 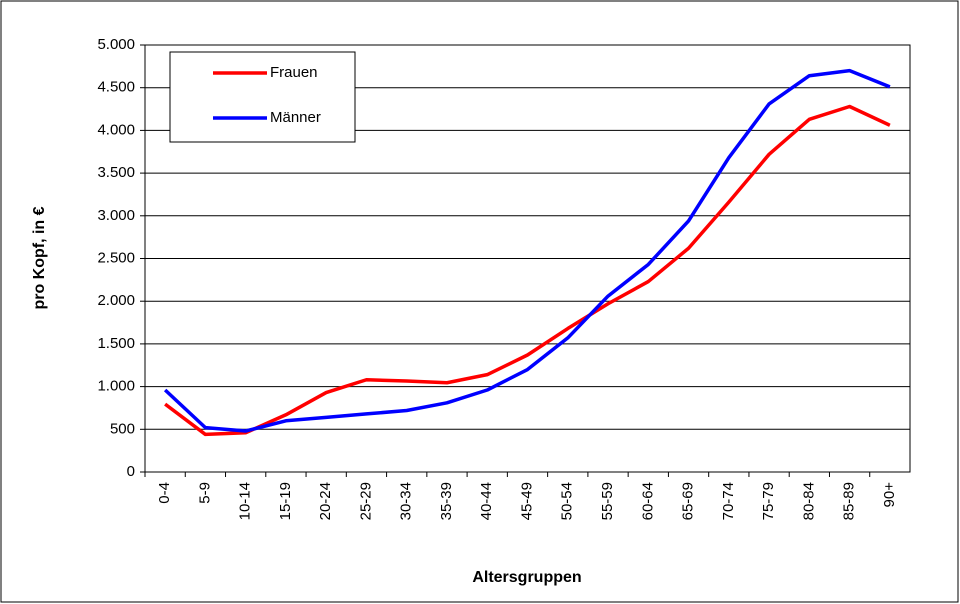 I want to click on x-tick-label: 75-79, so click(x=768, y=501).